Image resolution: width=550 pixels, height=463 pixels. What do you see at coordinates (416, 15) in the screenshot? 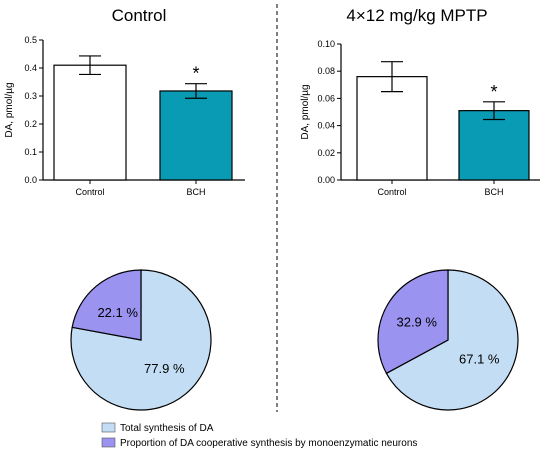
I see `panel-title-mptp: 4×12 mg/kg MPTP` at bounding box center [416, 15].